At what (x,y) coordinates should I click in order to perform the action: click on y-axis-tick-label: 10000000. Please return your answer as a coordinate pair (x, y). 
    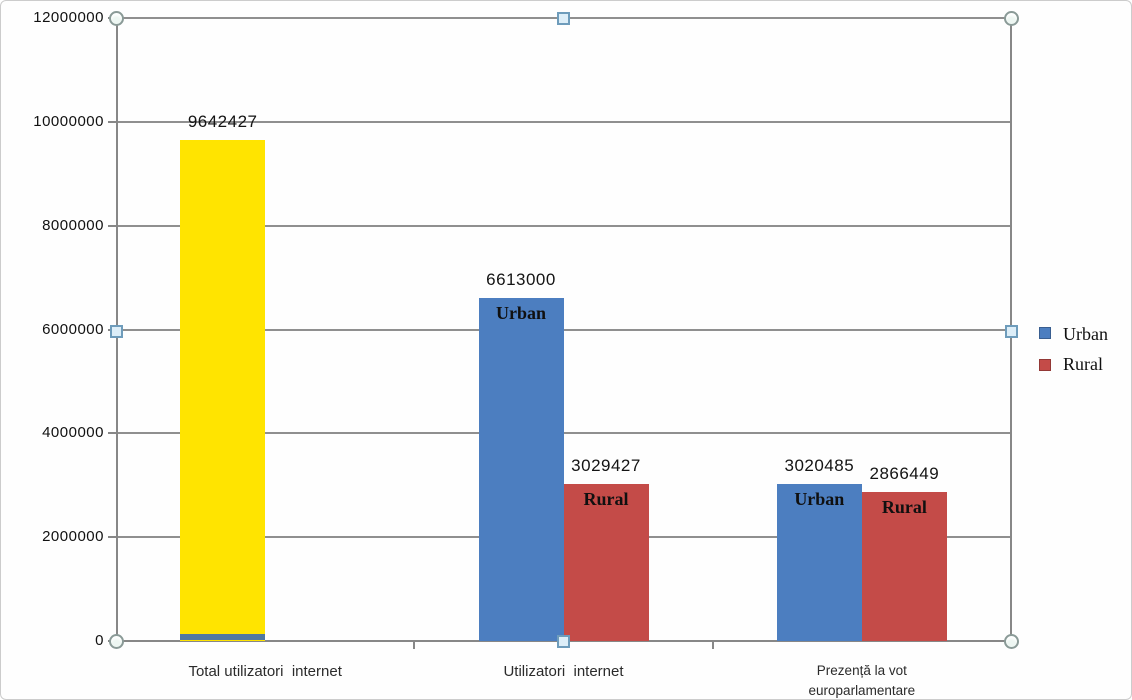
    Looking at the image, I should click on (68, 121).